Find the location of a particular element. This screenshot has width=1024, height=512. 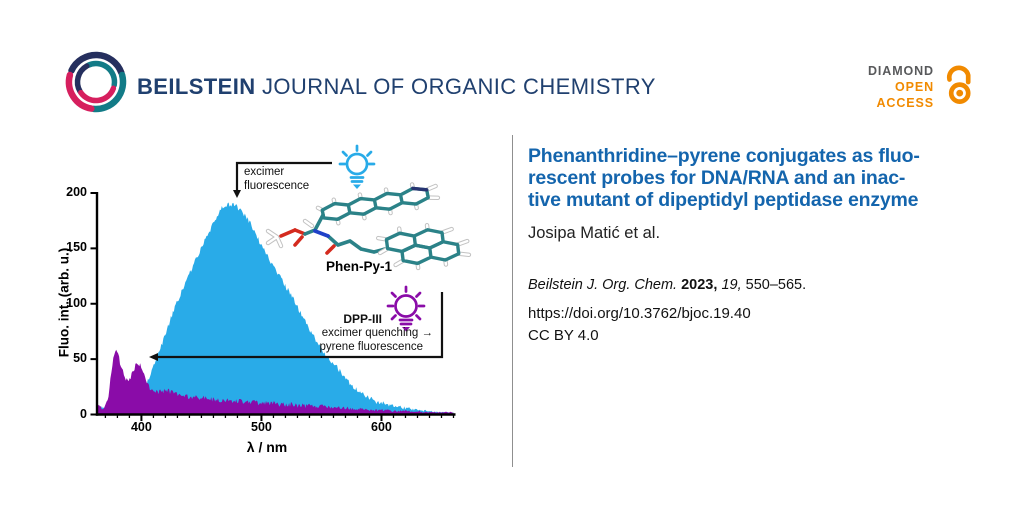

x-tick-label: 400 is located at coordinates (141, 427).